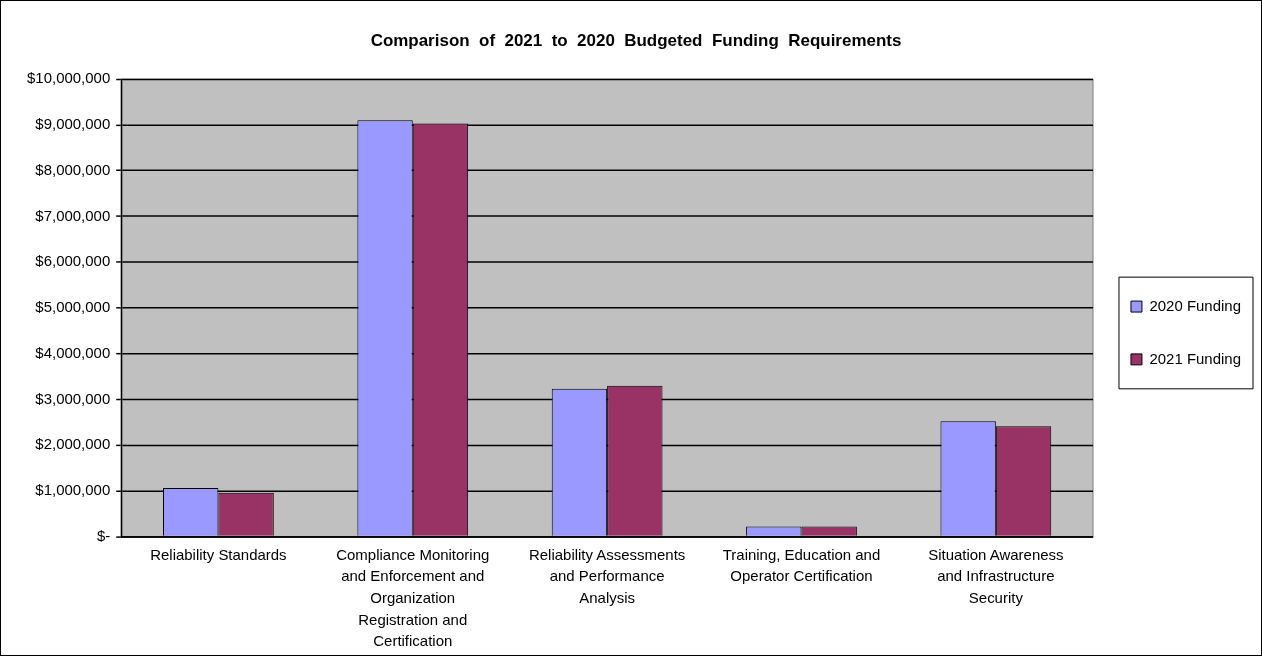 The height and width of the screenshot is (656, 1262). Describe the element at coordinates (996, 575) in the screenshot. I see `x-tick-label: Situation Awareness and Infrastructure Security` at that location.